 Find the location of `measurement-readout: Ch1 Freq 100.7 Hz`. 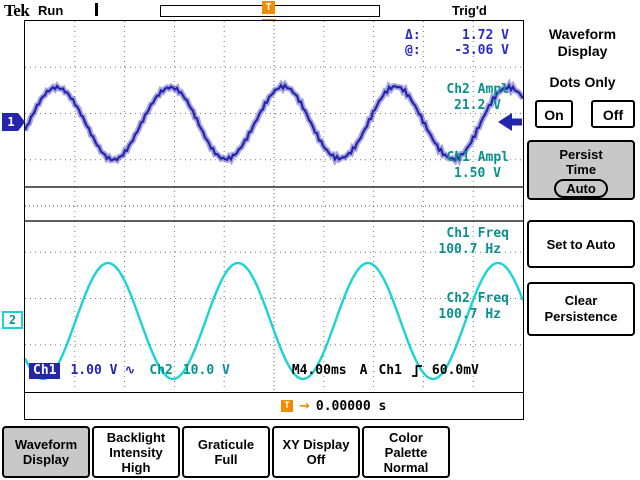

measurement-readout: Ch1 Freq 100.7 Hz is located at coordinates (473, 241).